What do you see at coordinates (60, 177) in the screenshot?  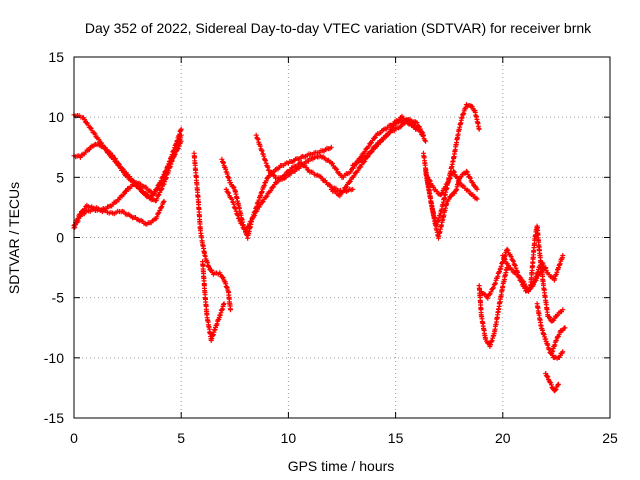 I see `y-tick-label: 5` at bounding box center [60, 177].